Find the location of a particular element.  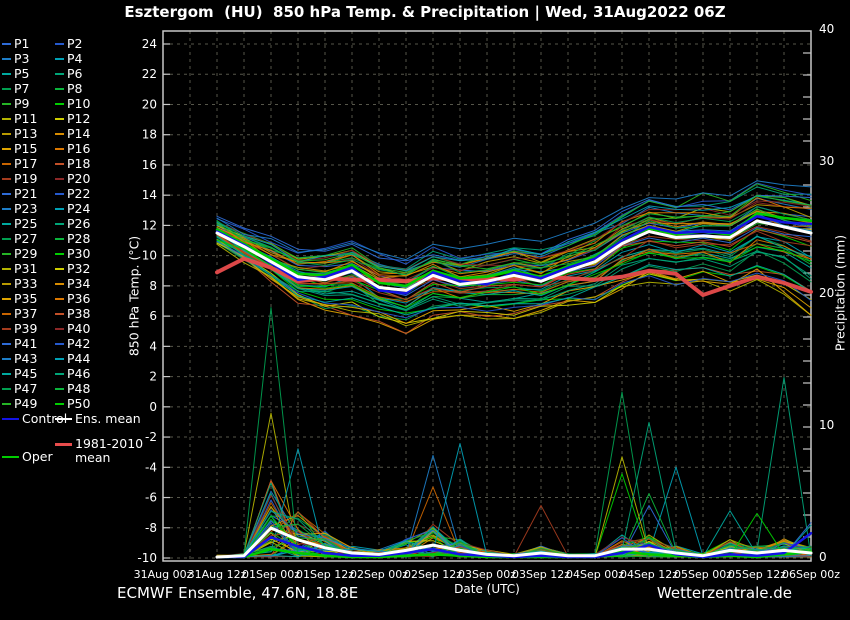

member-temp-line-p44 is located at coordinates (514, 233).